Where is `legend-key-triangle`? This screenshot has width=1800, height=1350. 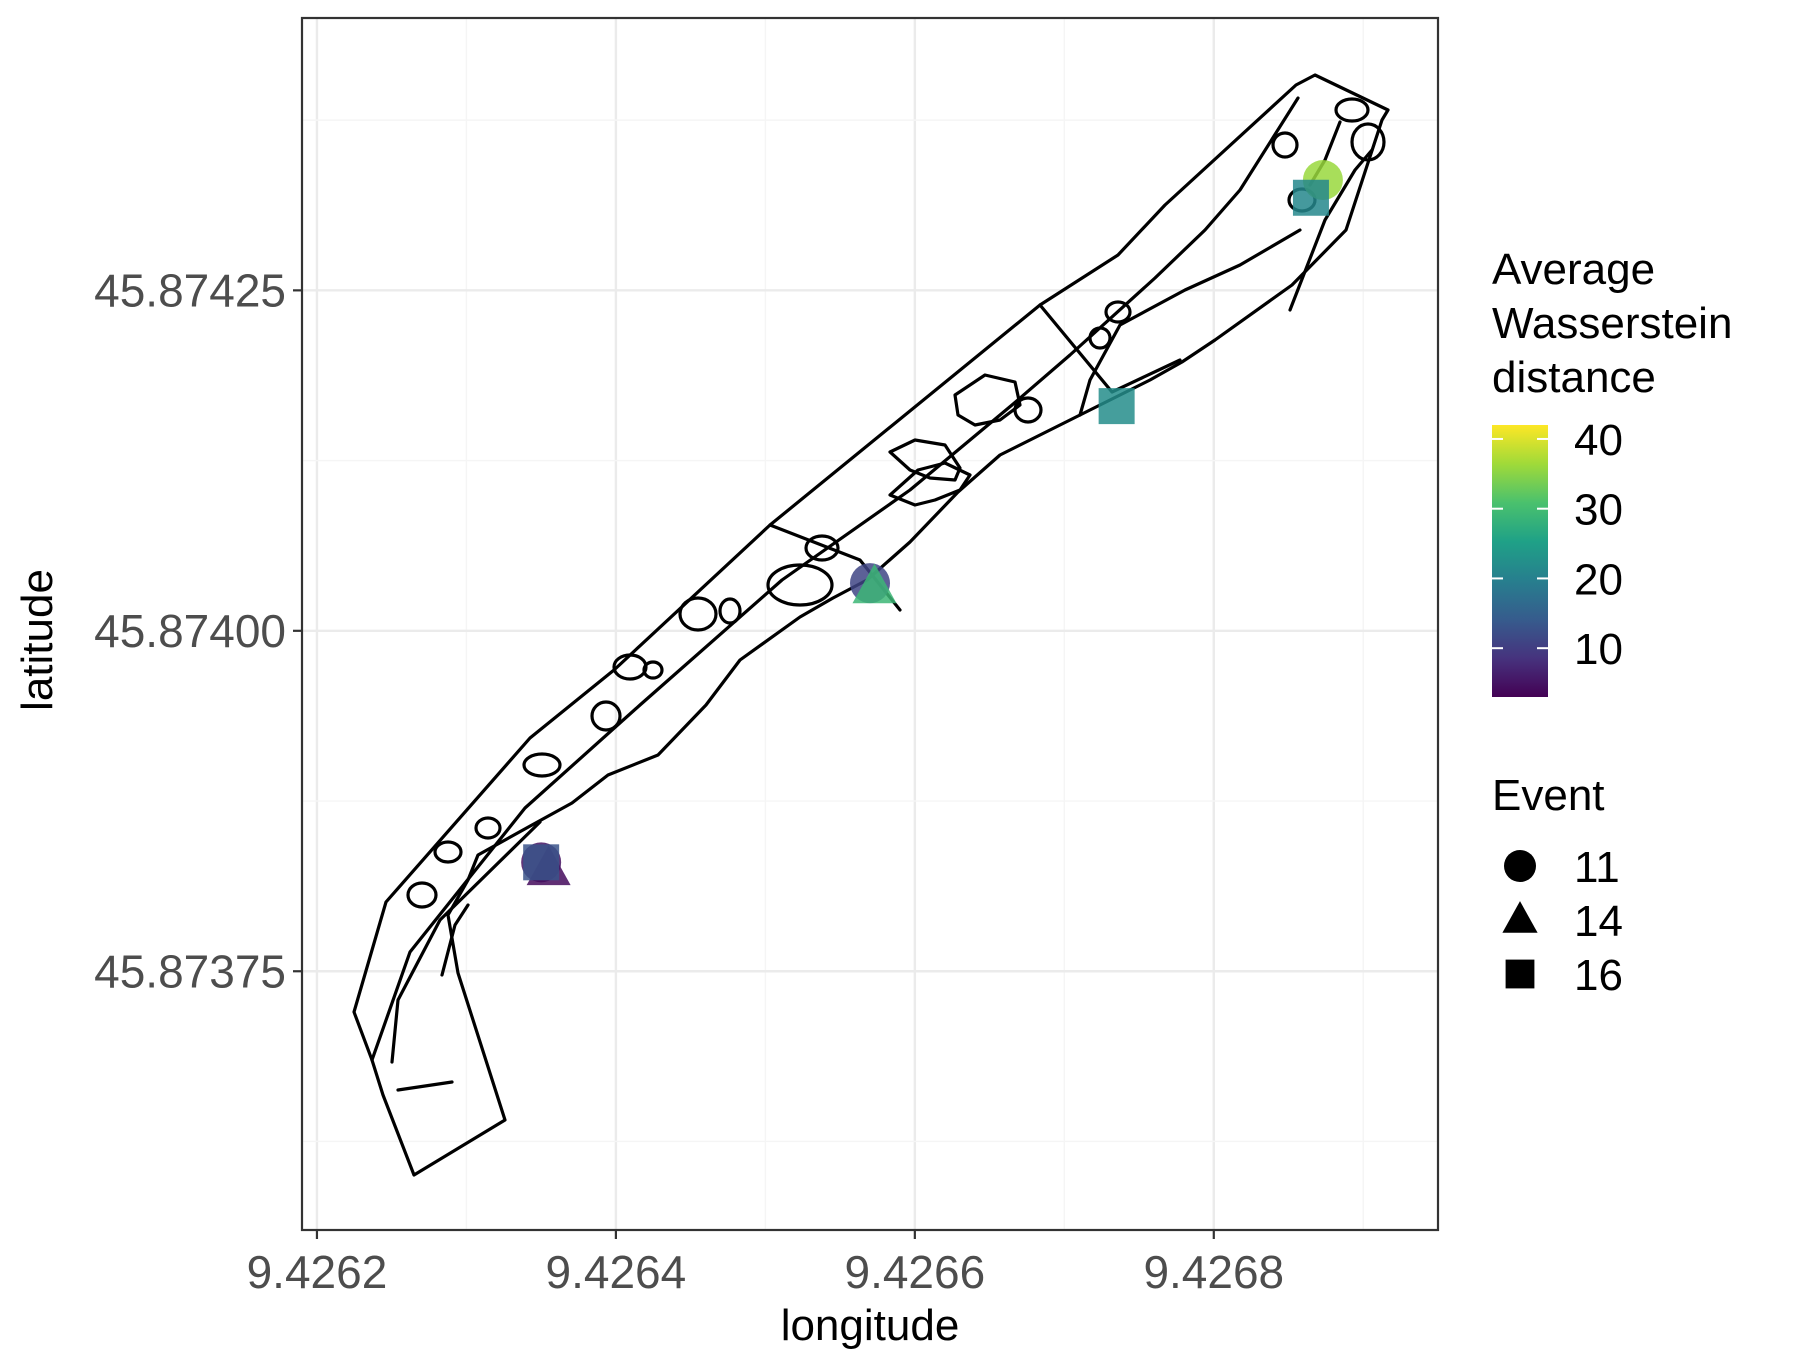
legend-key-triangle is located at coordinates (1520, 917).